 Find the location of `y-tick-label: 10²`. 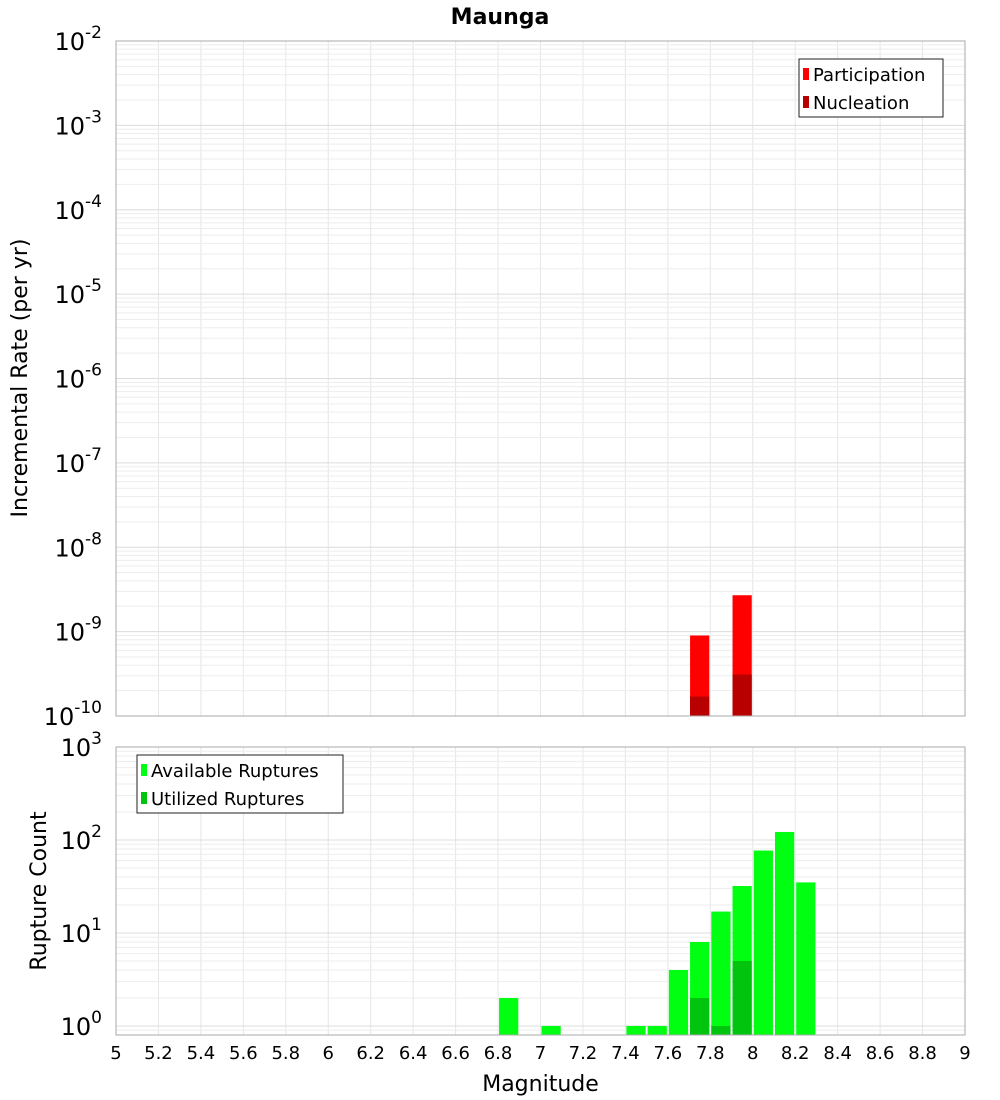

y-tick-label: 10² is located at coordinates (81, 838).